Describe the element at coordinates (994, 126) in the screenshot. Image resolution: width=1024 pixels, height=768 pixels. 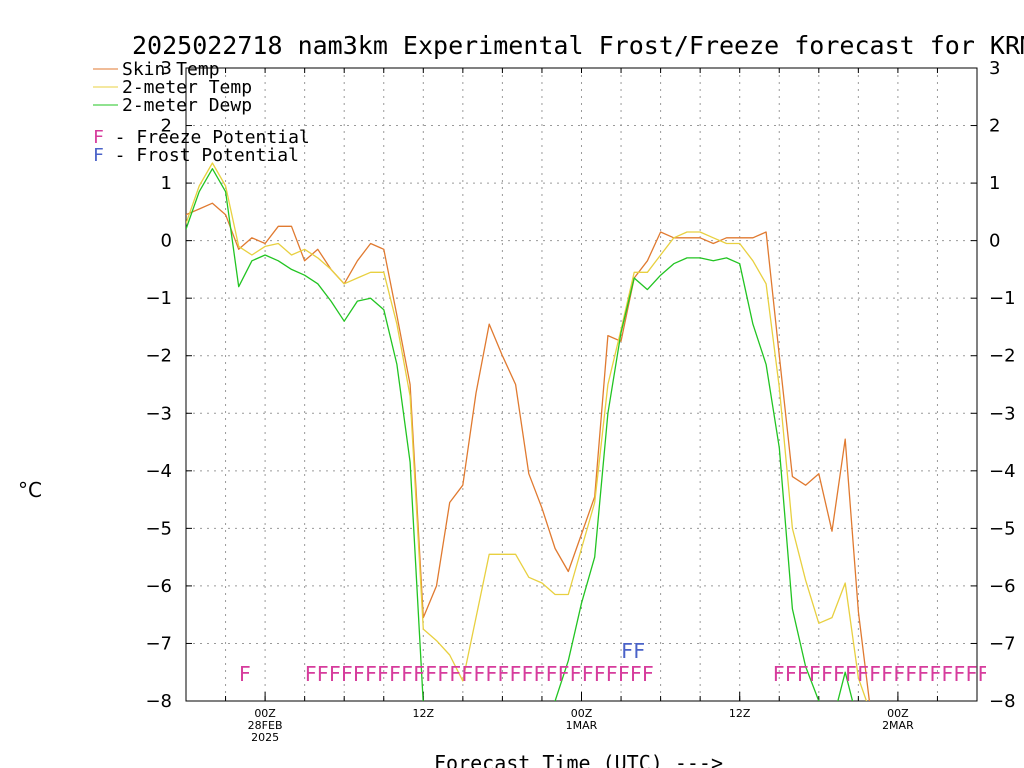
I see `y-tick-label-right: 2` at that location.